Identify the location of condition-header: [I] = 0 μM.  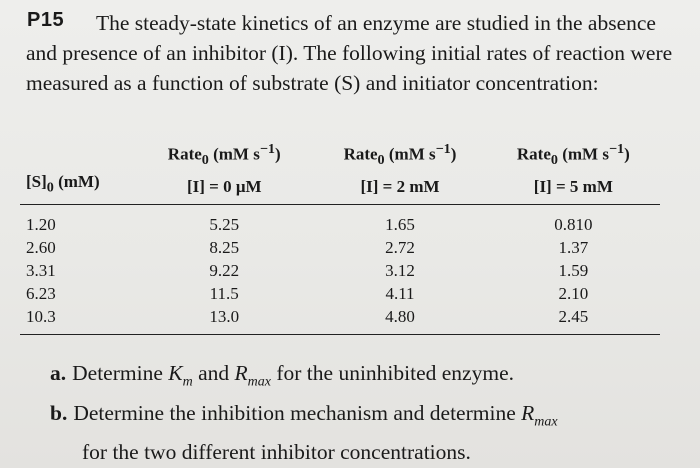
(224, 188).